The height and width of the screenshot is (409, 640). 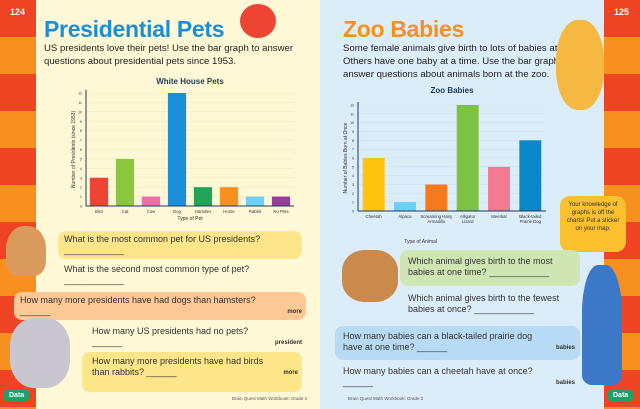 What do you see at coordinates (255, 211) in the screenshot?
I see `x-tick-label: Rabbit` at bounding box center [255, 211].